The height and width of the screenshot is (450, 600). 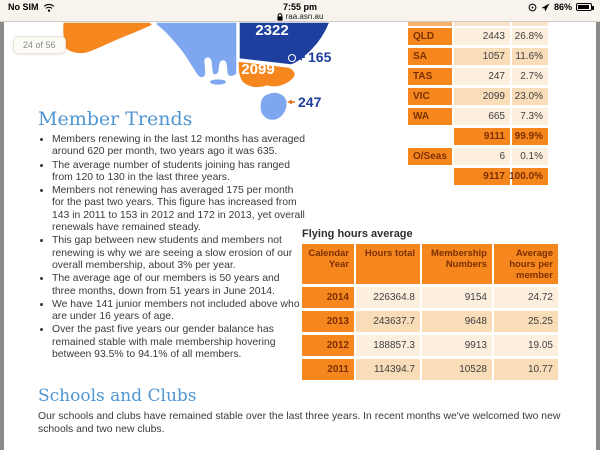 What do you see at coordinates (328, 264) in the screenshot?
I see `column-header: Calendar Year` at bounding box center [328, 264].